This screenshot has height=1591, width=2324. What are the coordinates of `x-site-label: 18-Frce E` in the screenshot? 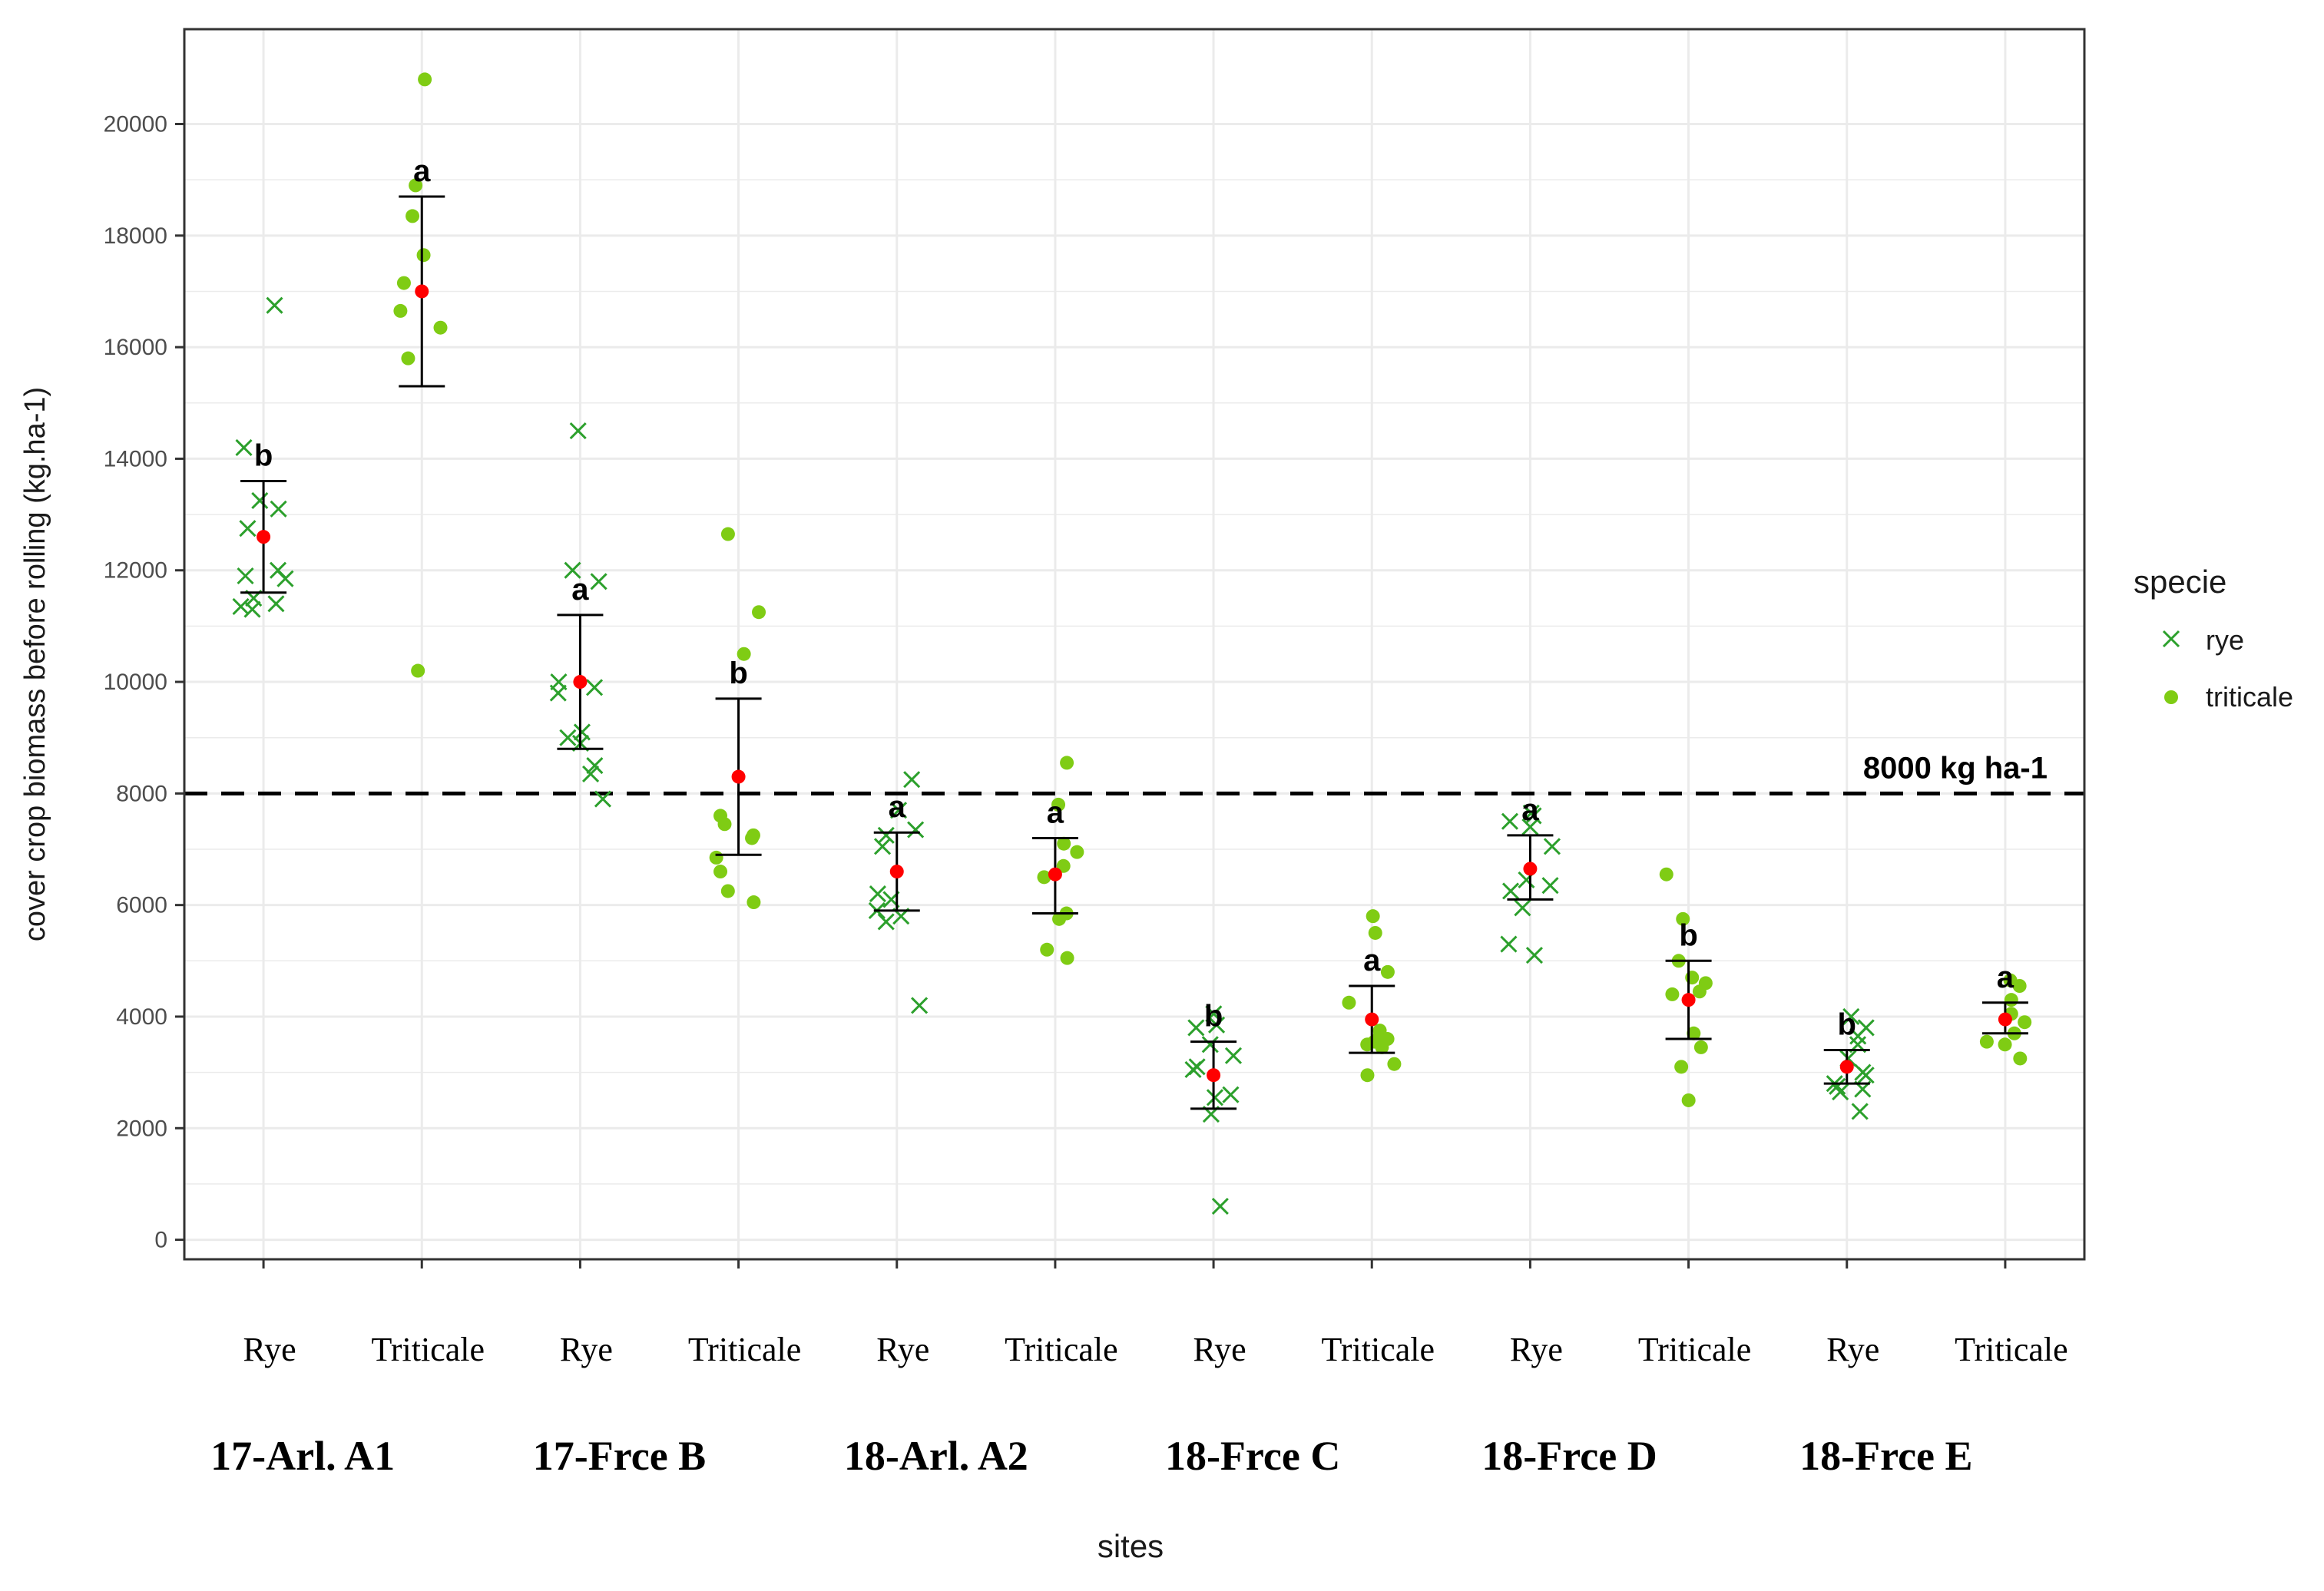 It's located at (1886, 1456).